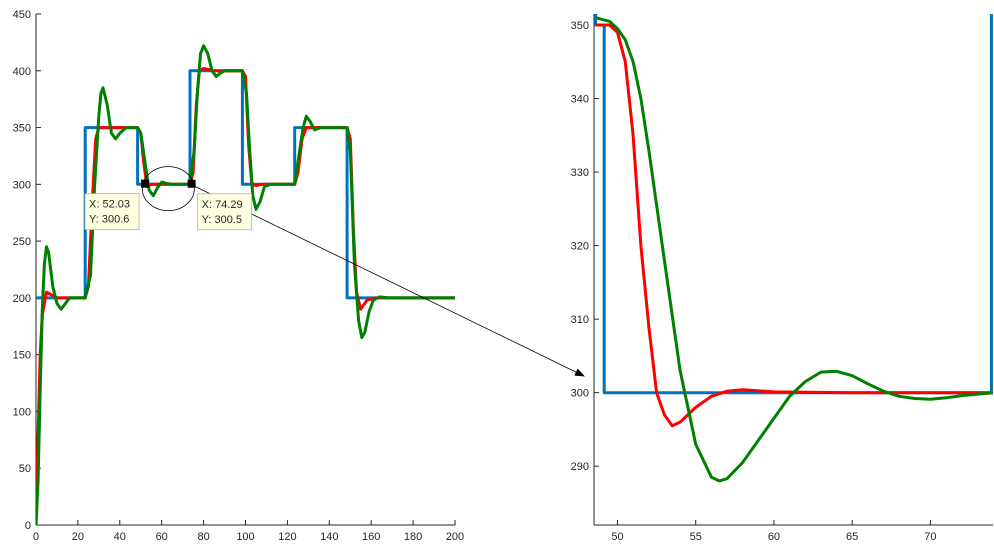 Image resolution: width=994 pixels, height=549 pixels. What do you see at coordinates (168, 189) in the screenshot?
I see `zoom-region-ellipse` at bounding box center [168, 189].